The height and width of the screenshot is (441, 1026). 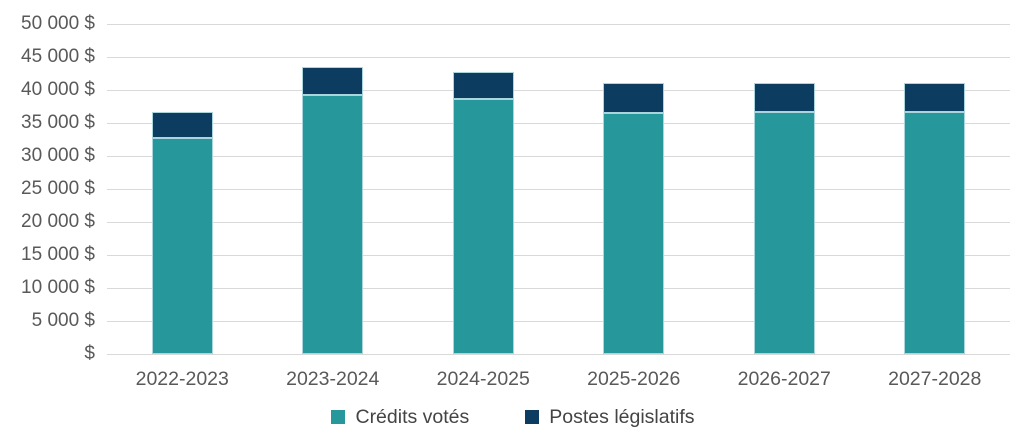 I want to click on legend: Crédits votés Postes législatifs, so click(x=513, y=417).